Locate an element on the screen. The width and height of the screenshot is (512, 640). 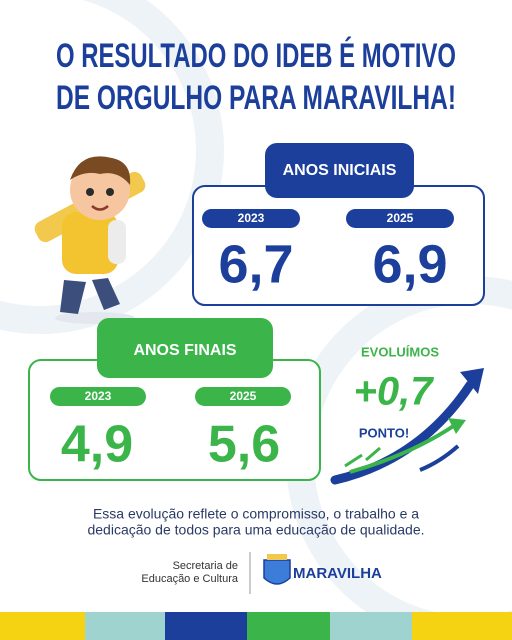
evolution-heading: EVOLUÍMOS is located at coordinates (400, 351).